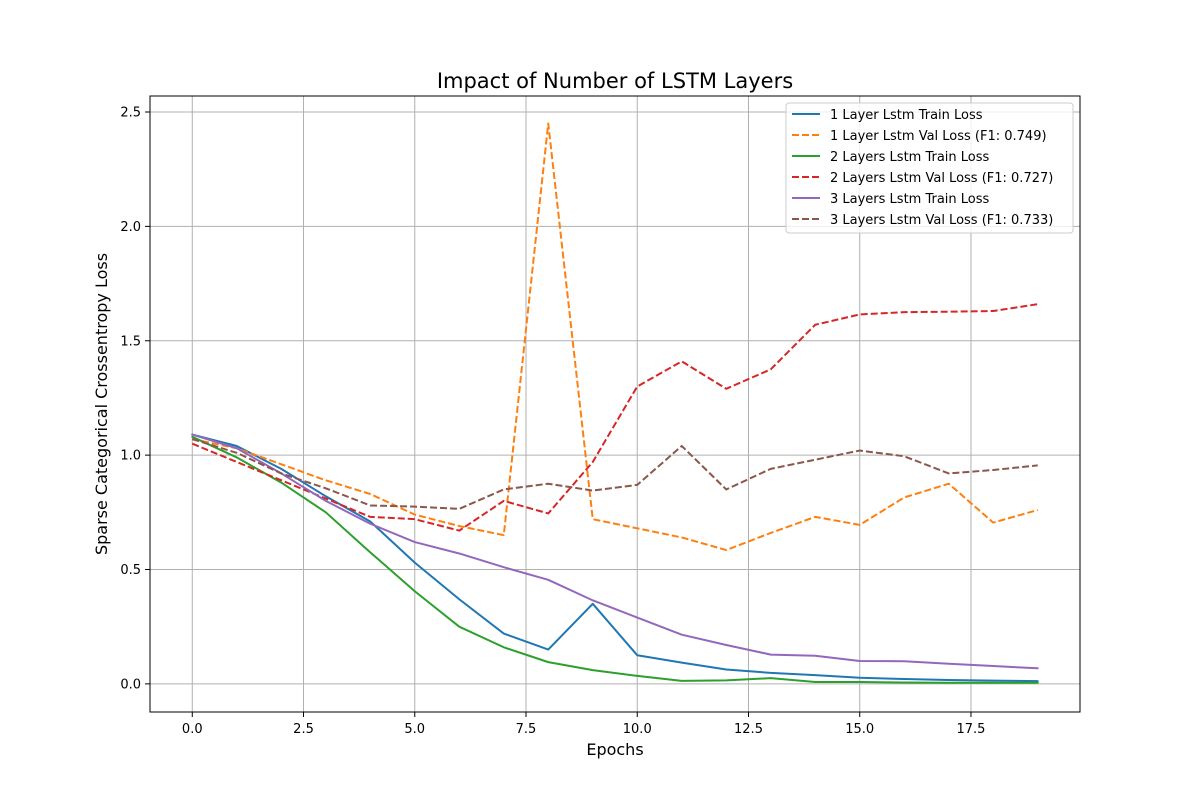  Describe the element at coordinates (971, 729) in the screenshot. I see `x-tick-label: 17.5` at that location.